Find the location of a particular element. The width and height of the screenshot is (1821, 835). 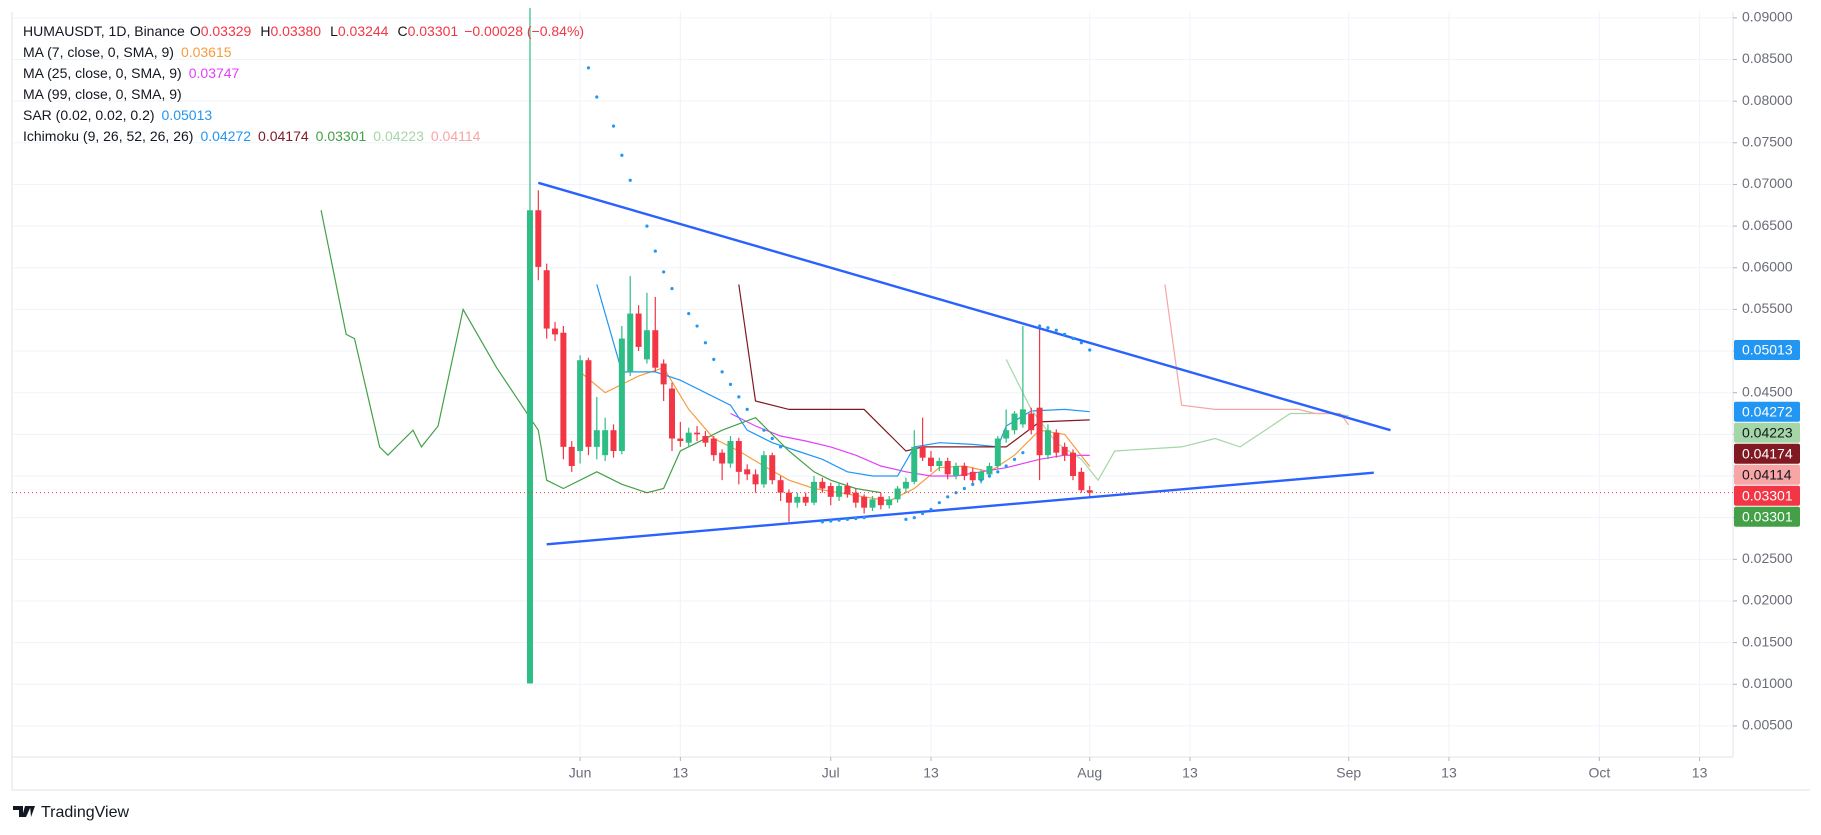

indicator-value: 0.05013 is located at coordinates (187, 115).